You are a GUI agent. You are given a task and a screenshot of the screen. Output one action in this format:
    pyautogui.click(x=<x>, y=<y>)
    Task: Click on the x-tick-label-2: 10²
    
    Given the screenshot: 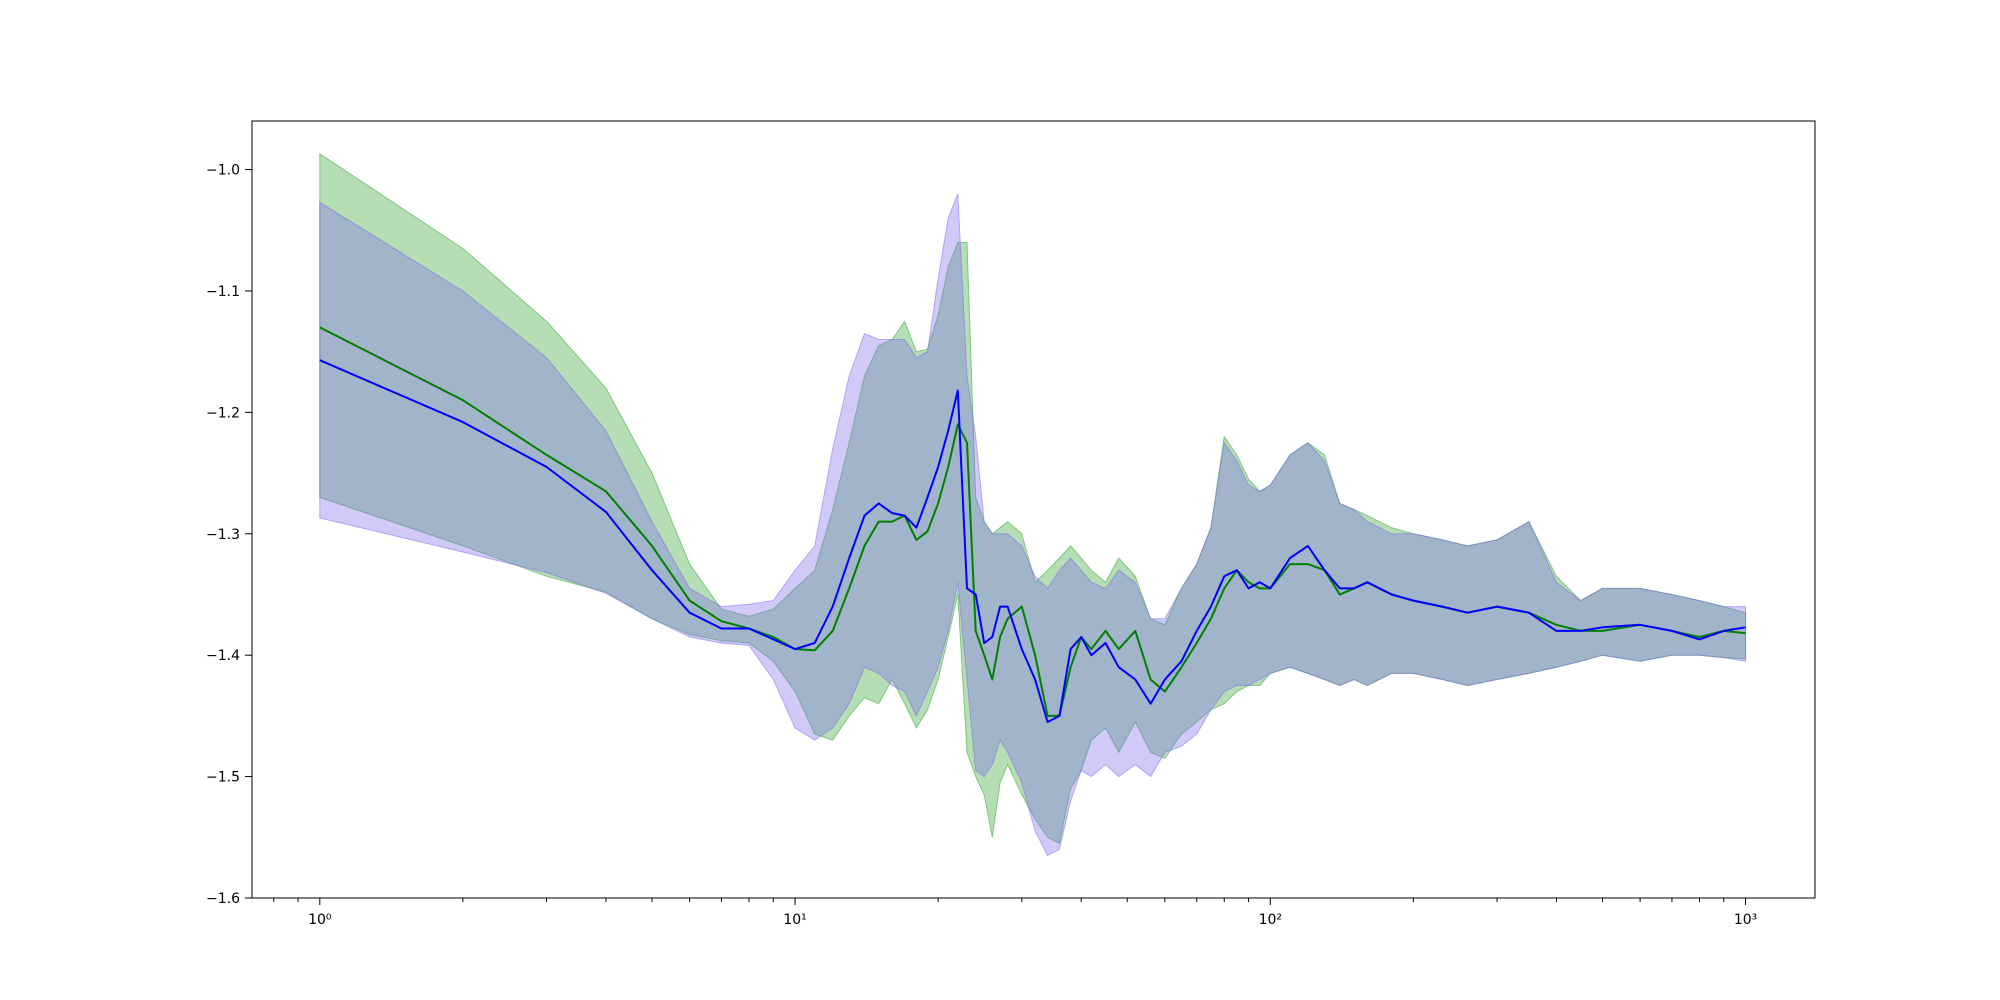 What is the action you would take?
    pyautogui.click(x=1270, y=920)
    